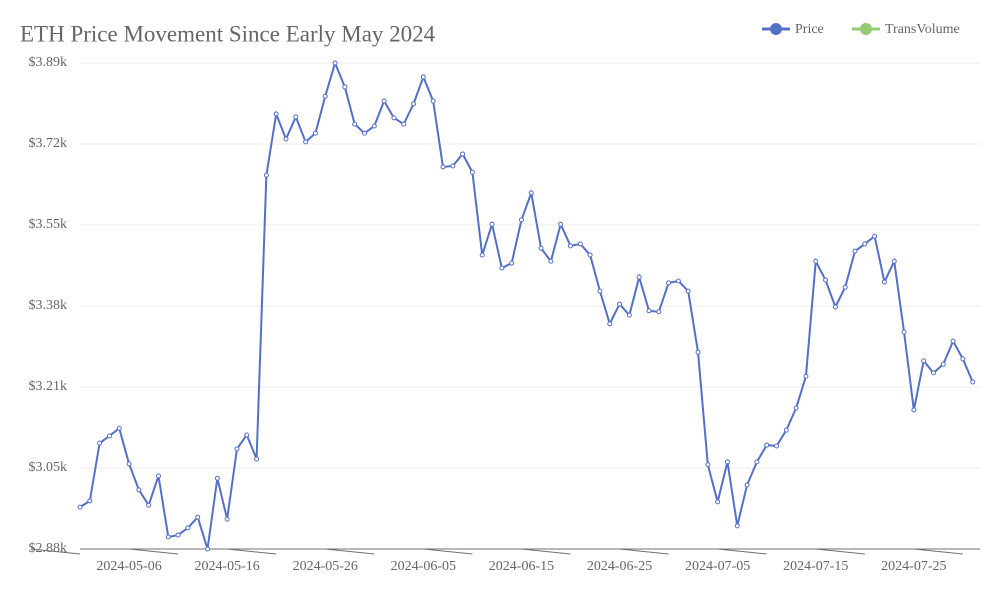  Describe the element at coordinates (128, 566) in the screenshot. I see `x-tick-label: 2024-05-06` at that location.